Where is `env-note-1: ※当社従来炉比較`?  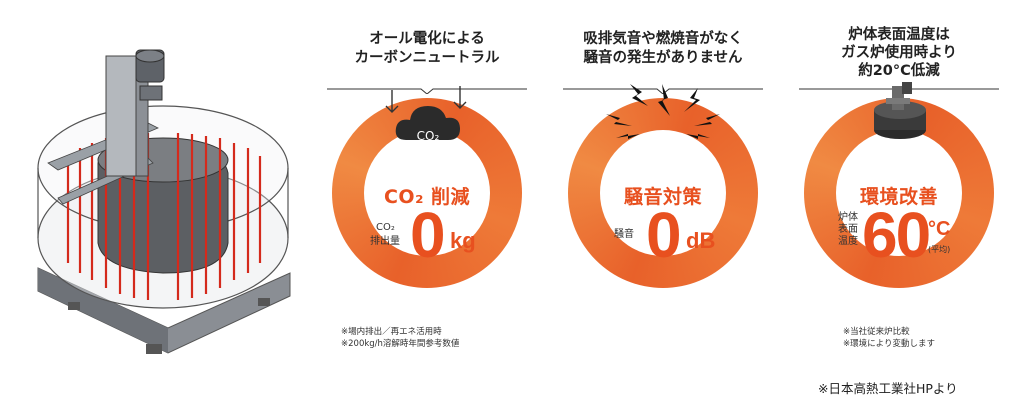
env-note-1: ※当社従来炉比較 is located at coordinates (876, 332).